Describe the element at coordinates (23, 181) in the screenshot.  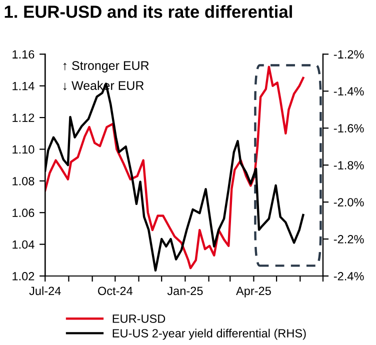
I see `y-tick-label: 1.08` at that location.